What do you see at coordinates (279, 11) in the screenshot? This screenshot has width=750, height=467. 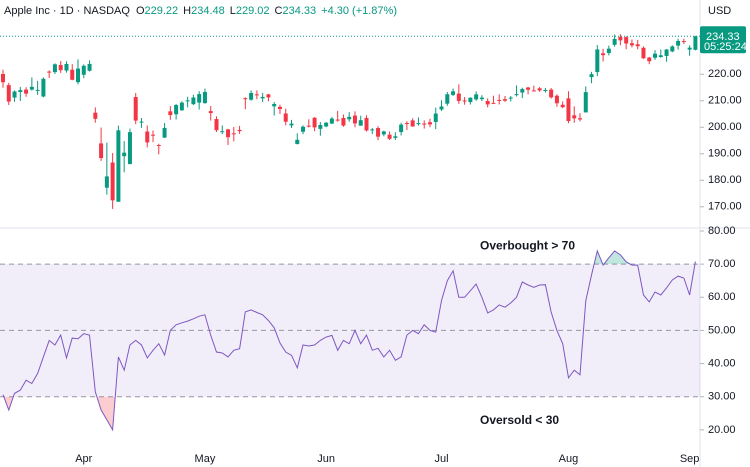 I see `ohlc-label: C` at bounding box center [279, 11].